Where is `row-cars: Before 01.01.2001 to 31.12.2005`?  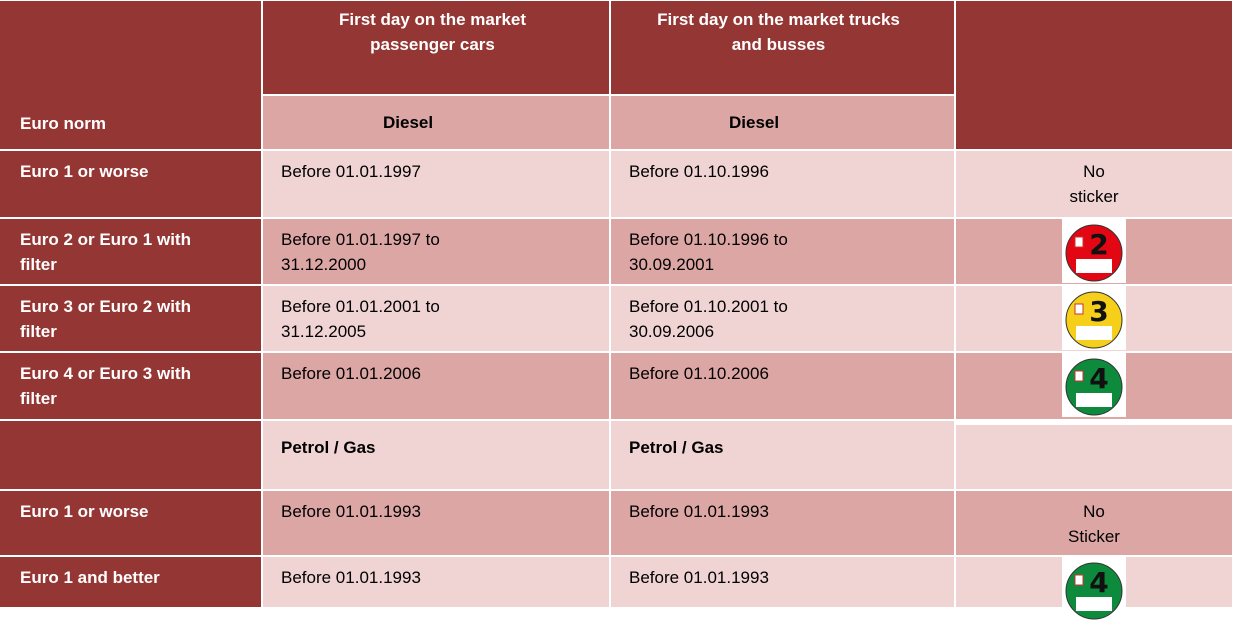
row-cars: Before 01.01.2001 to 31.12.2005 is located at coordinates (436, 318).